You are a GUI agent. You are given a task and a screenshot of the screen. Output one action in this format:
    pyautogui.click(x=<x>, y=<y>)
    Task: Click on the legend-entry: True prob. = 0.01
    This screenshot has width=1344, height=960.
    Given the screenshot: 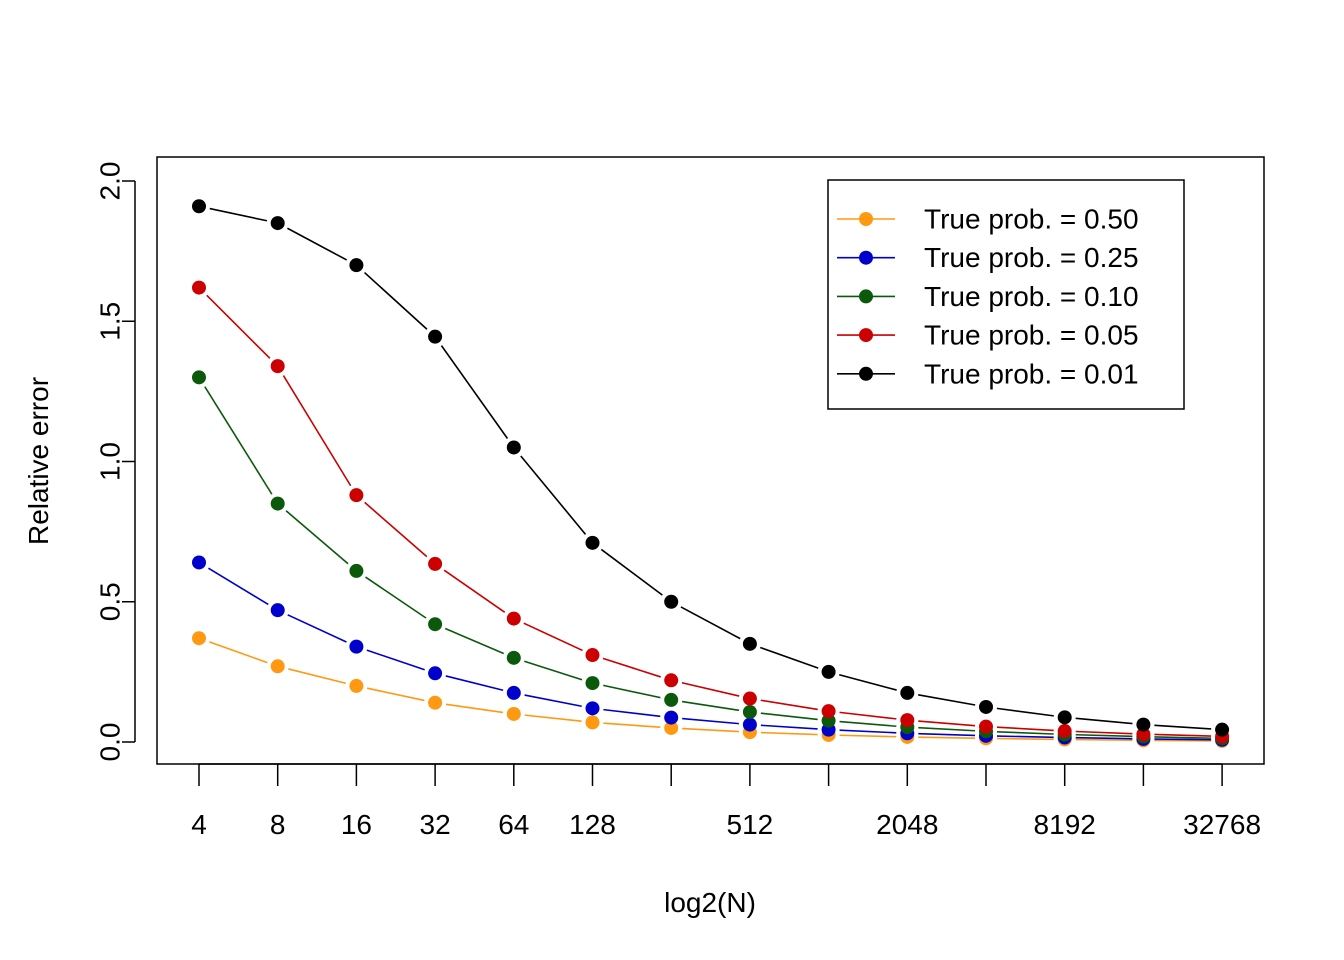 What is the action you would take?
    pyautogui.click(x=988, y=373)
    